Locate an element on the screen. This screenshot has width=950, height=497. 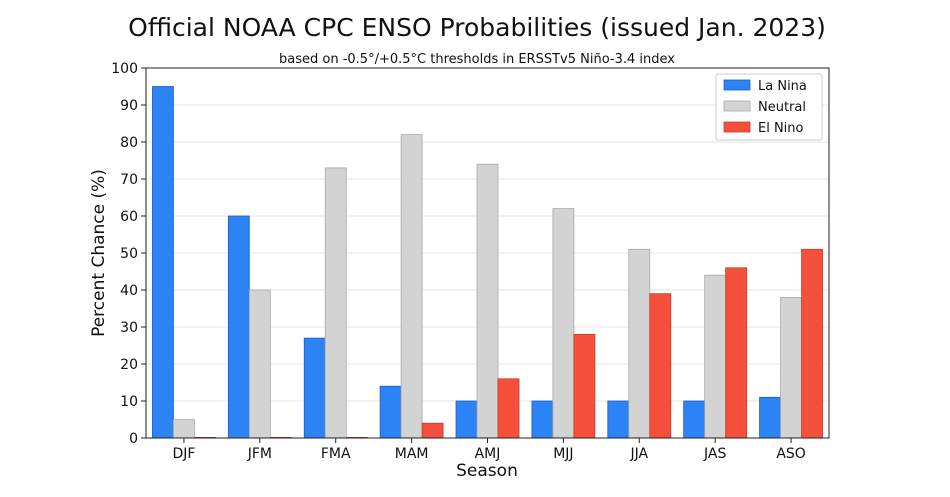
bar-neutral-jja is located at coordinates (639, 343).